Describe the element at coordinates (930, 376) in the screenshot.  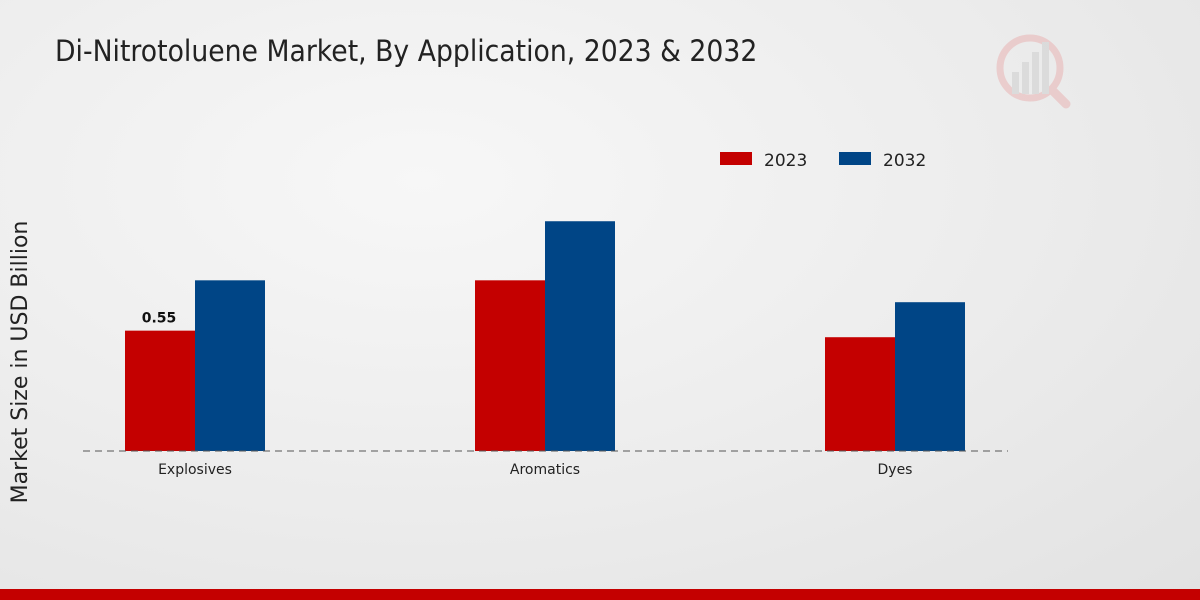
I see `bar-dyes-2032` at that location.